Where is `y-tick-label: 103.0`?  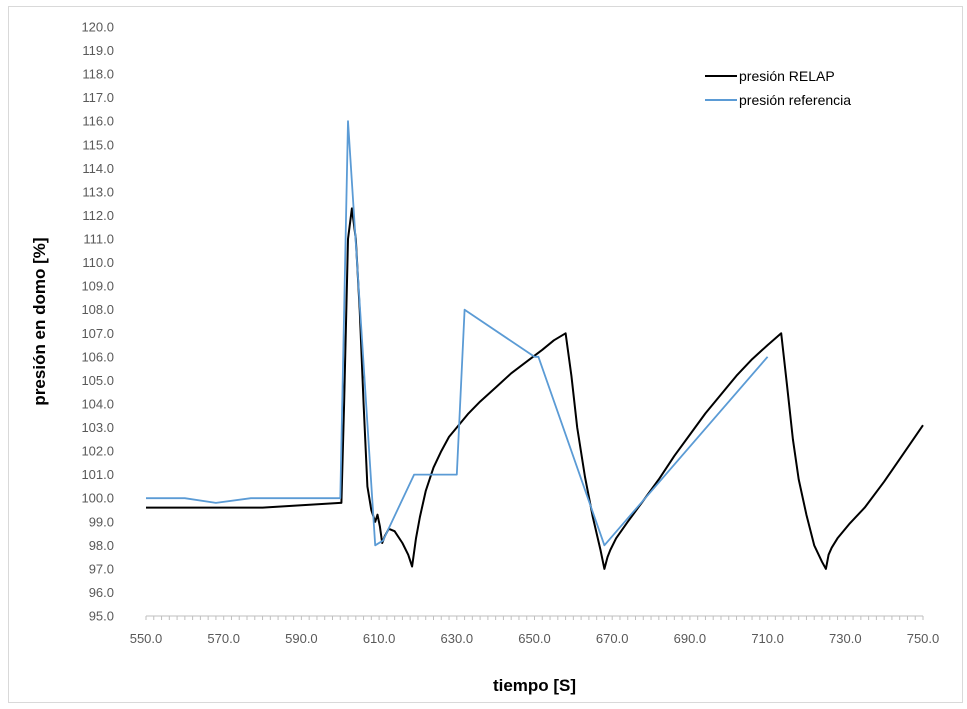
y-tick-label: 103.0 is located at coordinates (97, 427).